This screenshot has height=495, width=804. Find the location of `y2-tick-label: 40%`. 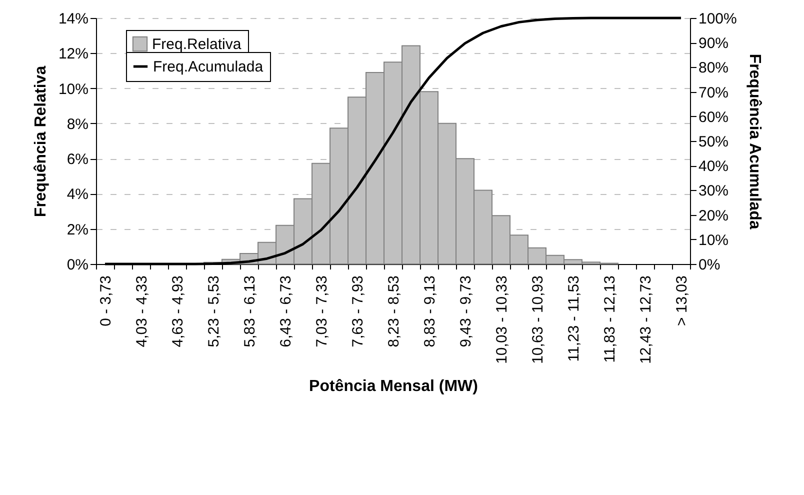

y2-tick-label: 40% is located at coordinates (713, 167).